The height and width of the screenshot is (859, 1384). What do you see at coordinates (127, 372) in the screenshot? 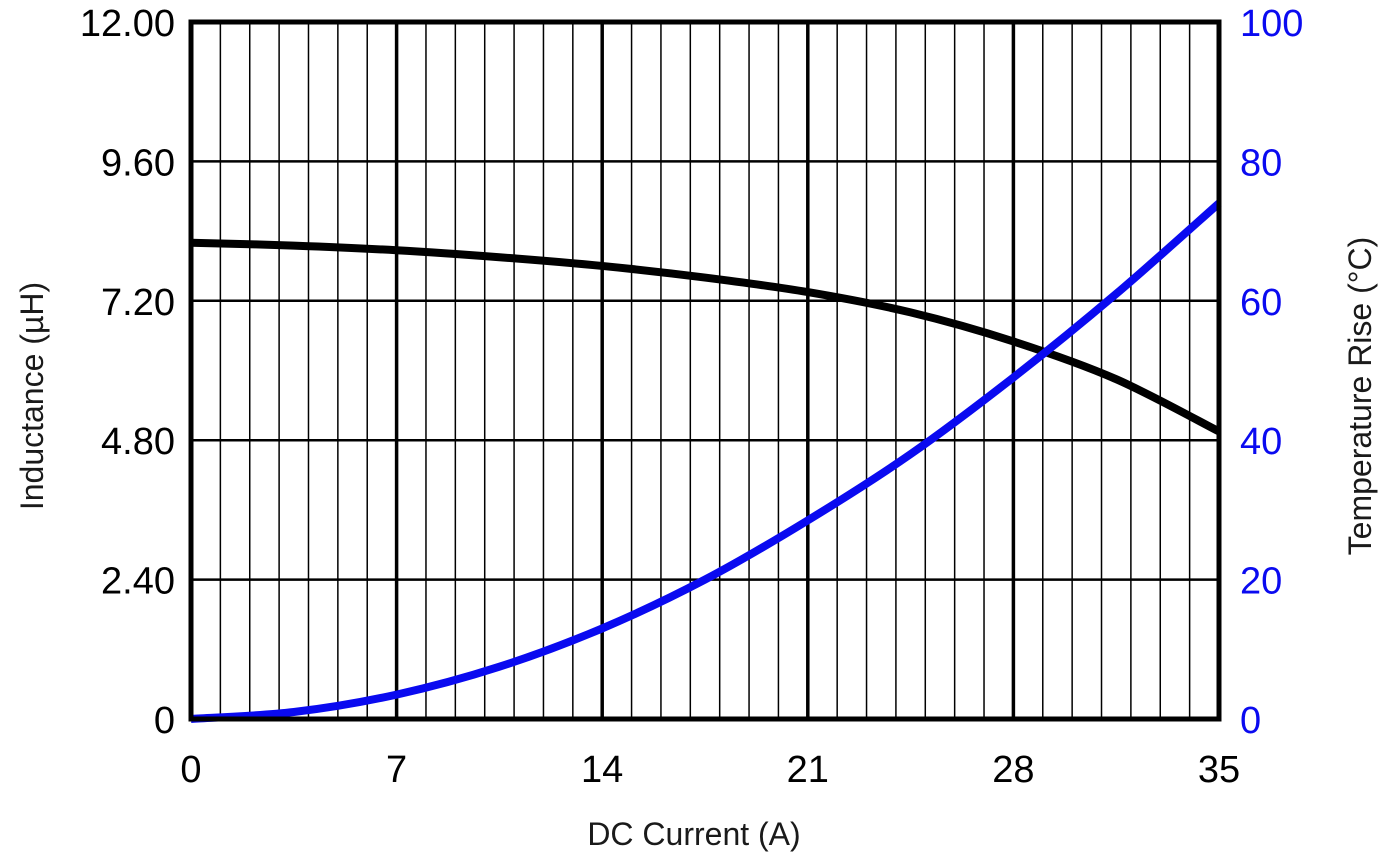
I see `left-tick-labels: 0 2.40 4.80 7.20 9.60 12.00` at bounding box center [127, 372].